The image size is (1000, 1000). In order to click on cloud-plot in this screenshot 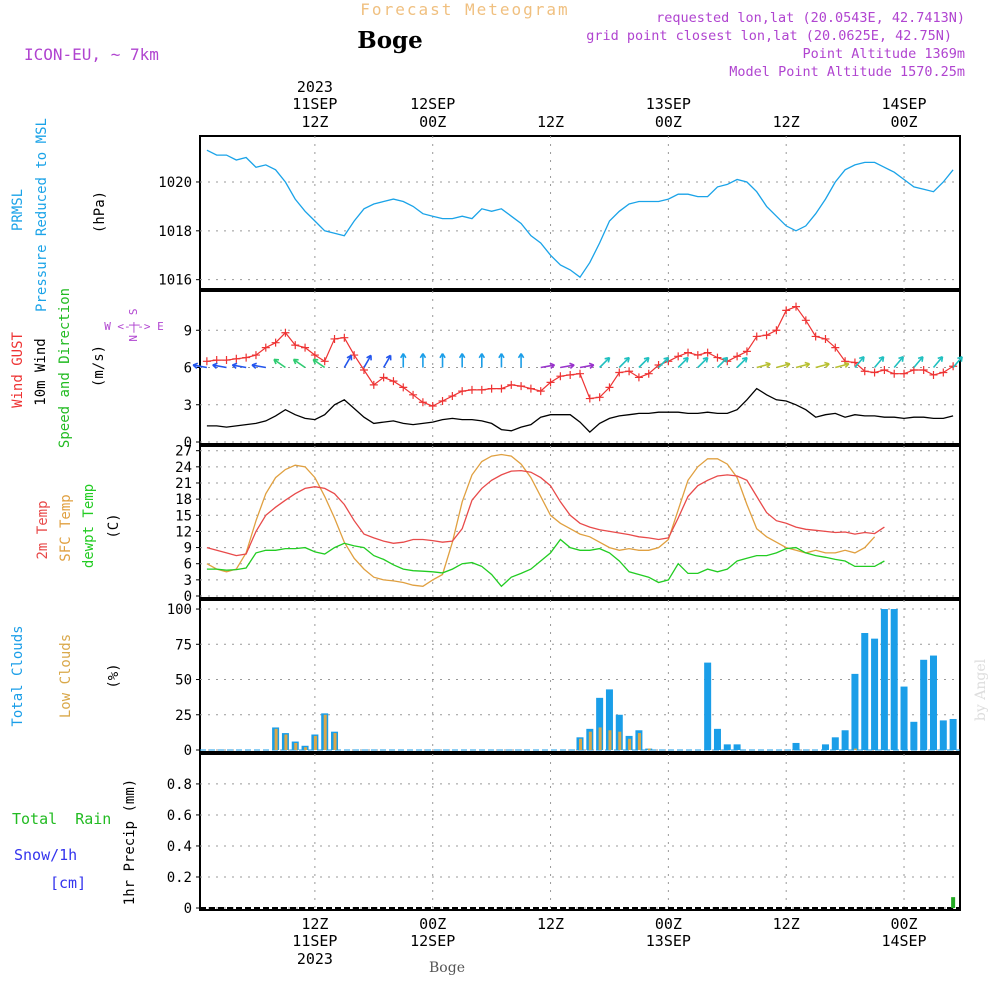, I will do `click(580, 680)`.